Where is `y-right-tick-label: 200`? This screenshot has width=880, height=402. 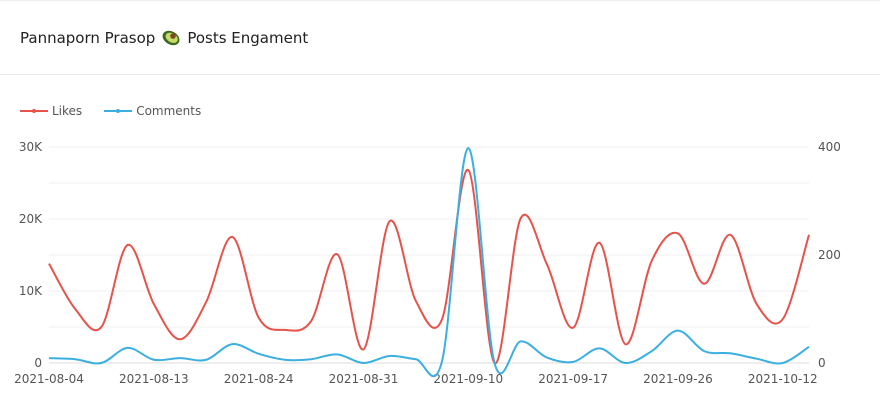 y-right-tick-label: 200 is located at coordinates (829, 255).